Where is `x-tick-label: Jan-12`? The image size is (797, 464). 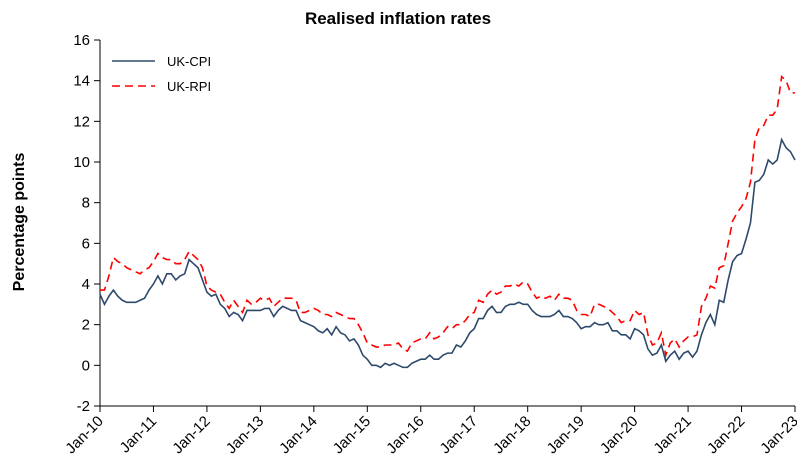
x-tick-label: Jan-12 is located at coordinates (191, 435).